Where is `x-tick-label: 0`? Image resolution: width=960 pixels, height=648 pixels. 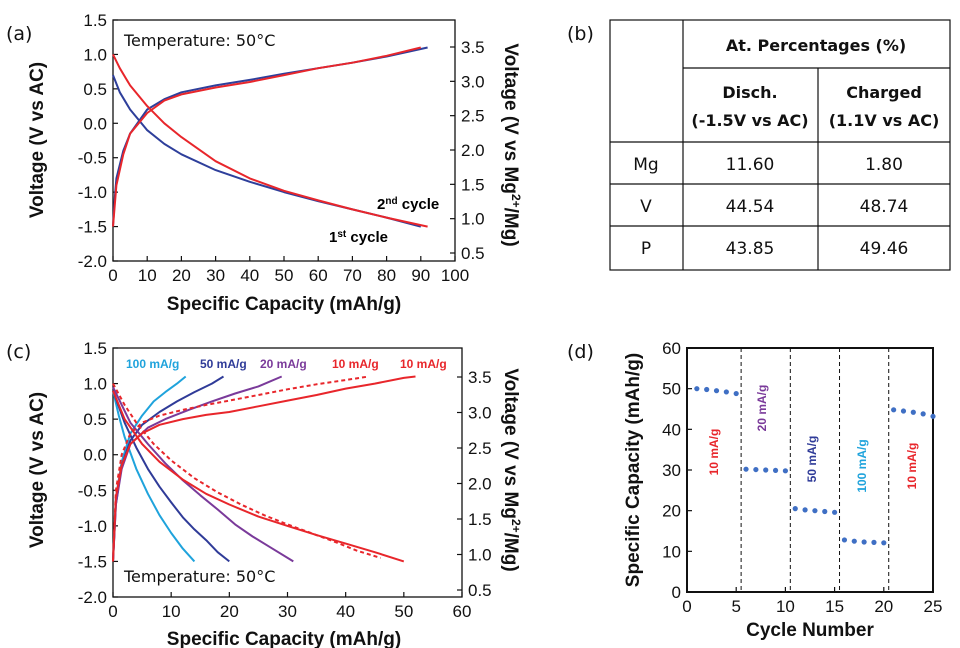
x-tick-label: 0 is located at coordinates (112, 275).